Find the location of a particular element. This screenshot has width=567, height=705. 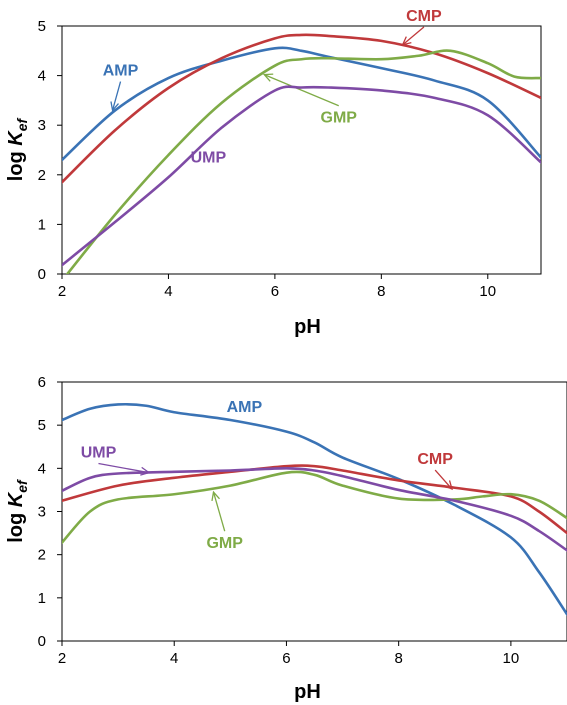

series-line-cmp is located at coordinates (314, 499).